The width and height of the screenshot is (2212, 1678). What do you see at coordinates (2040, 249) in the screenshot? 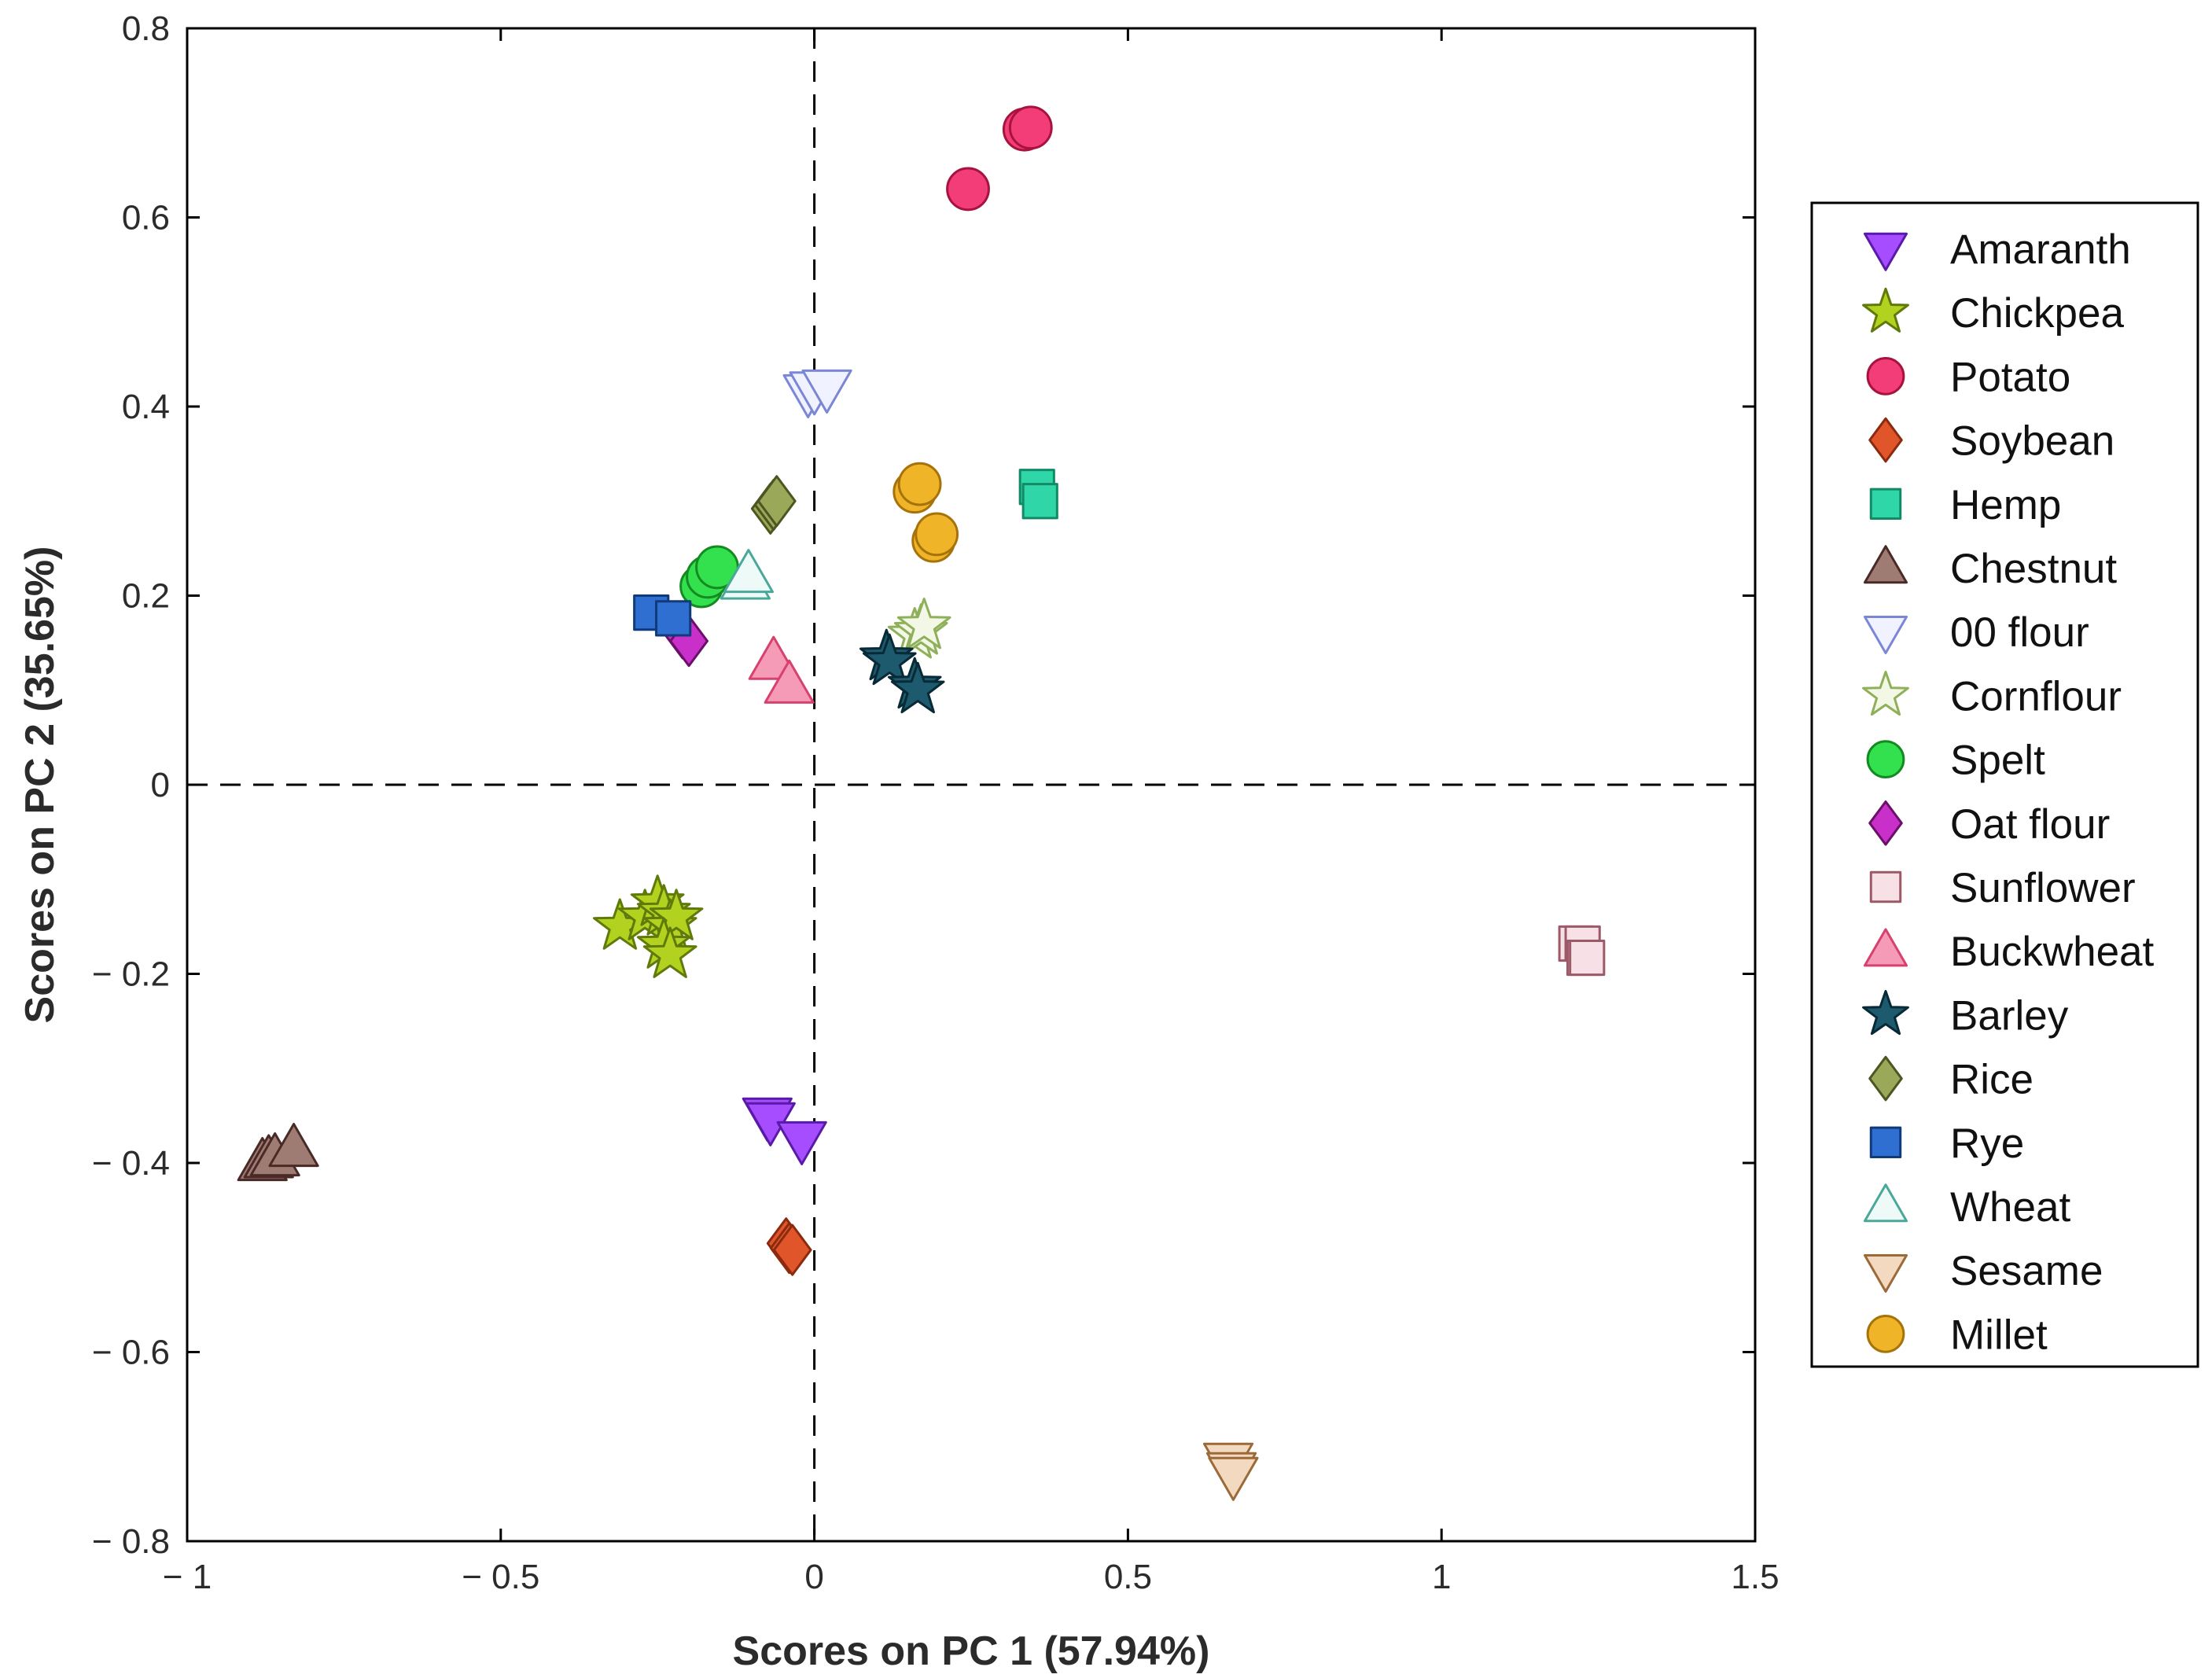
I see `legend-label-amaranth: Amaranth` at bounding box center [2040, 249].